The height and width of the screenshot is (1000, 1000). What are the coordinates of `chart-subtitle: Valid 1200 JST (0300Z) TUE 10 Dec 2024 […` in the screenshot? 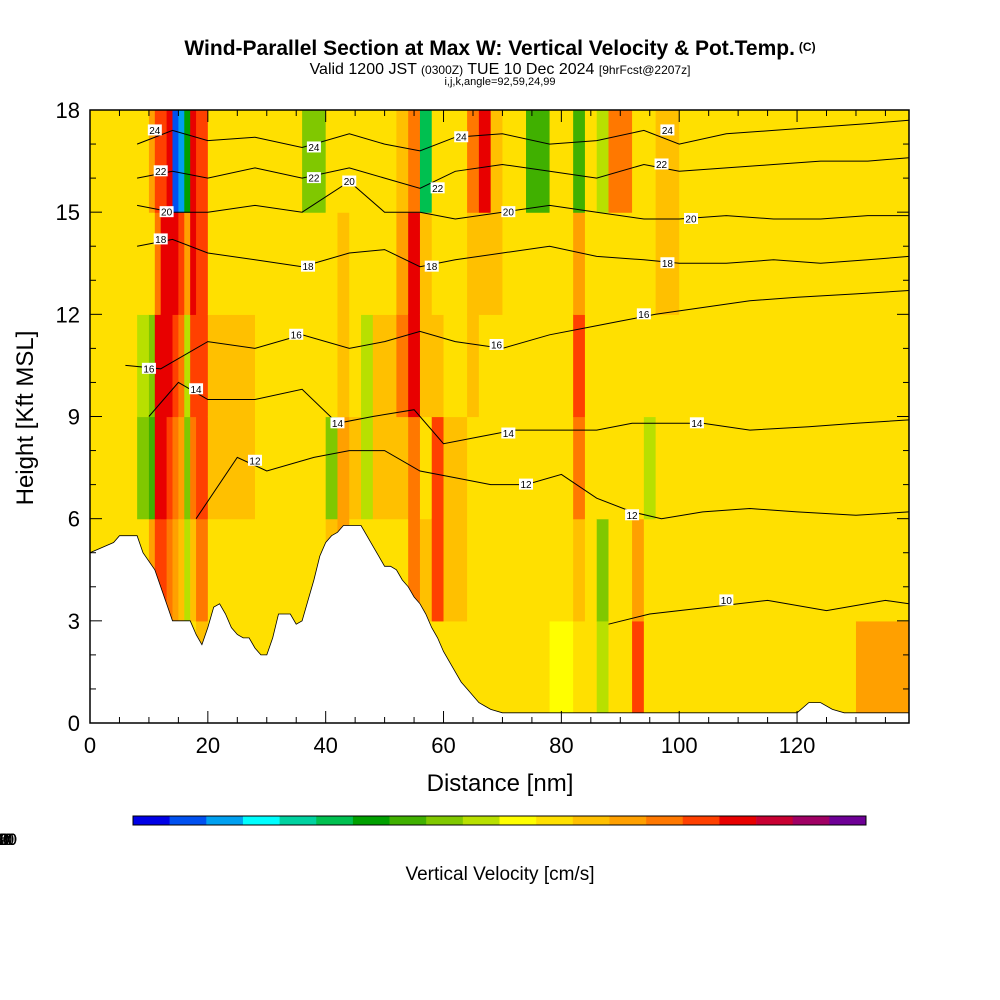 It's located at (500, 70).